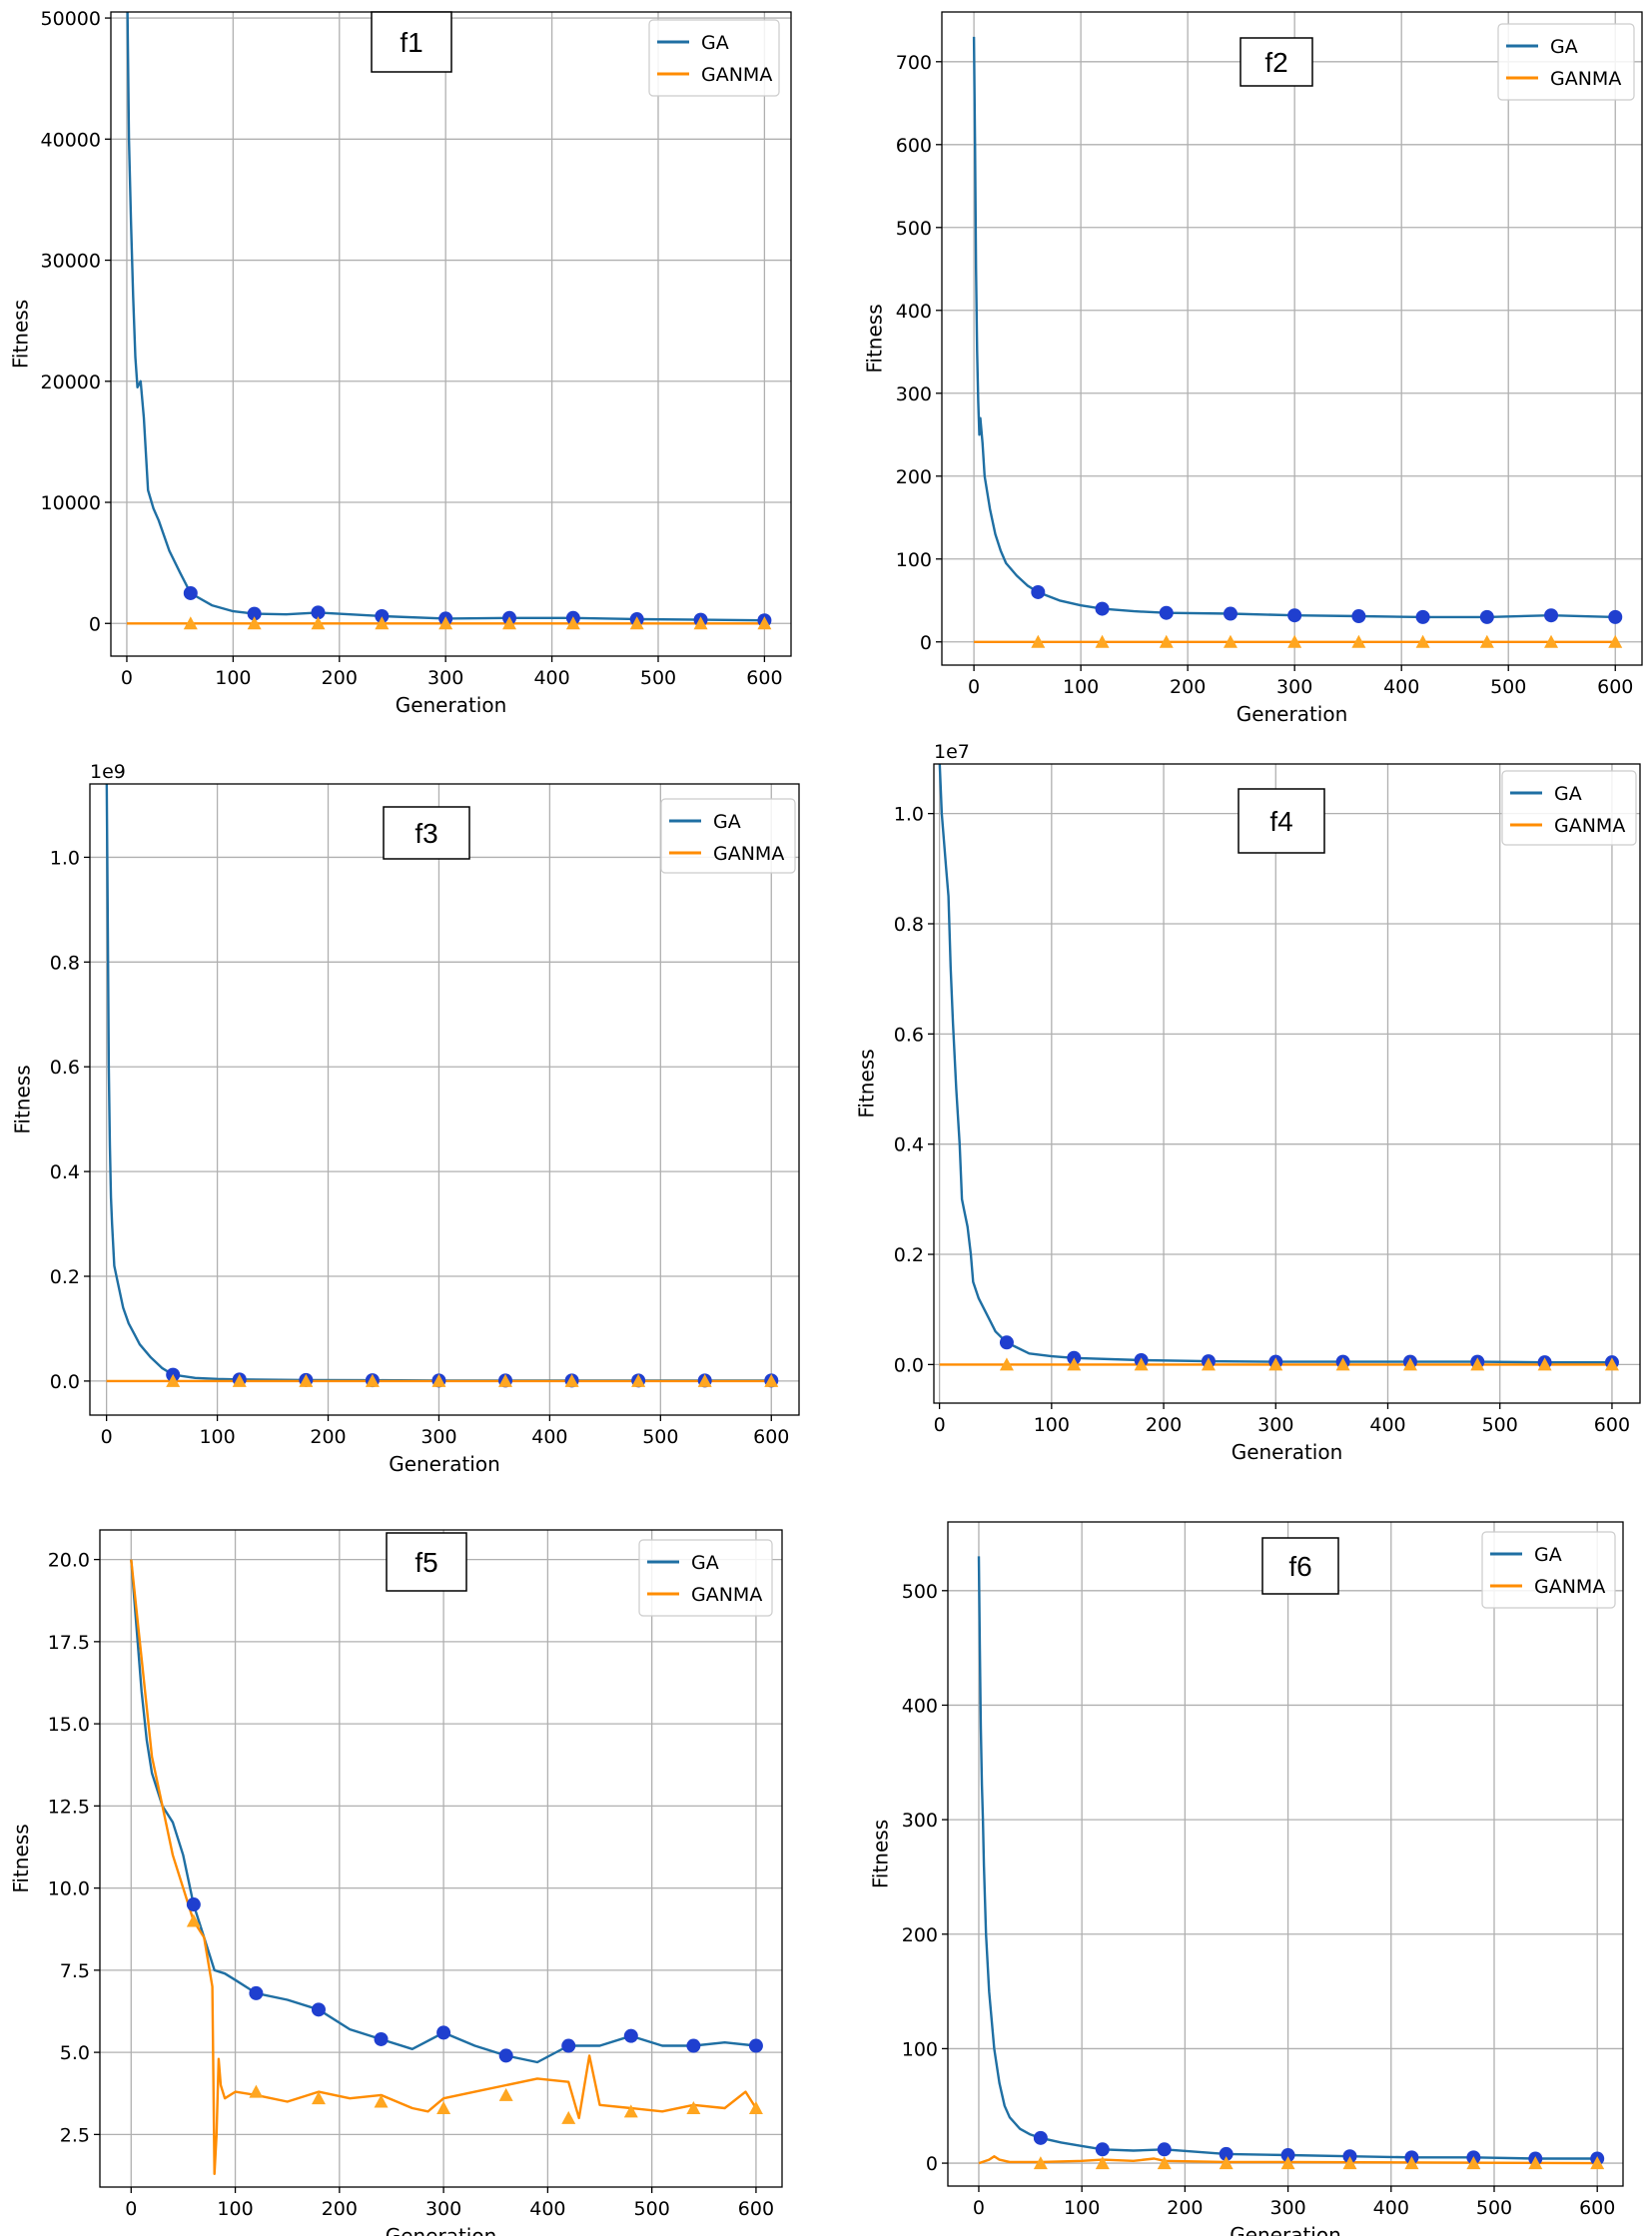  What do you see at coordinates (425, 833) in the screenshot?
I see `chart-title: f3` at bounding box center [425, 833].